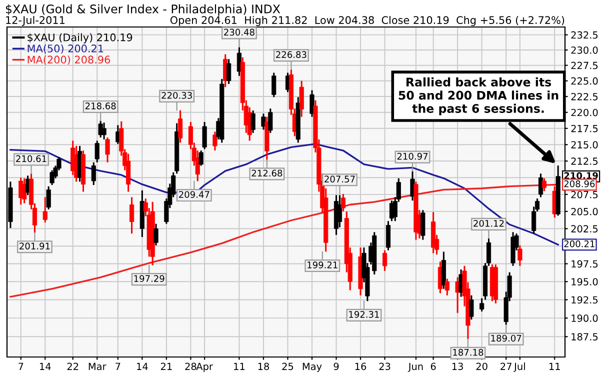 The height and width of the screenshot is (378, 605). Describe the element at coordinates (412, 156) in the screenshot. I see `annotation: 210.97` at that location.